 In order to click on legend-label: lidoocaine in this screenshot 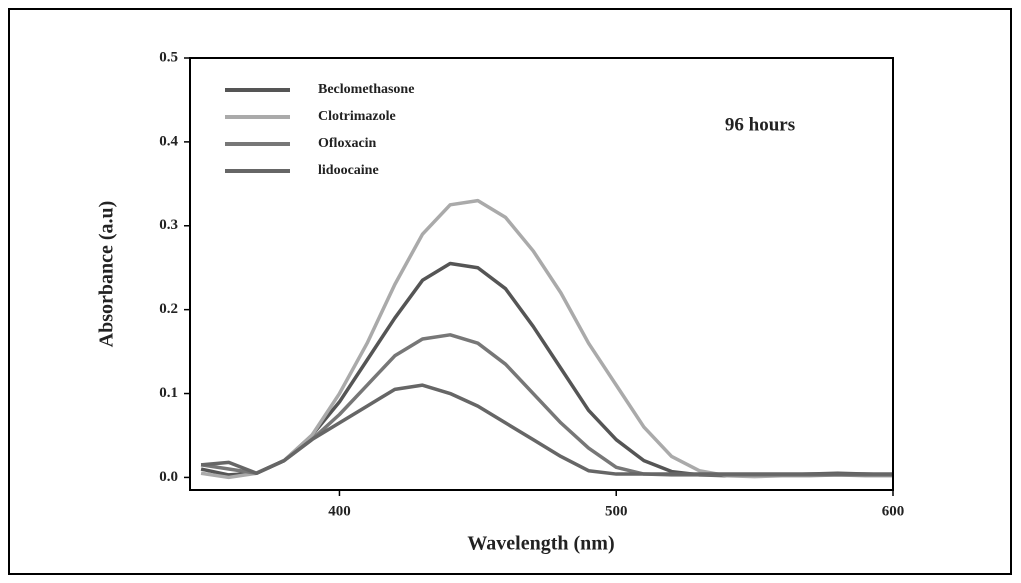, I will do `click(348, 170)`.